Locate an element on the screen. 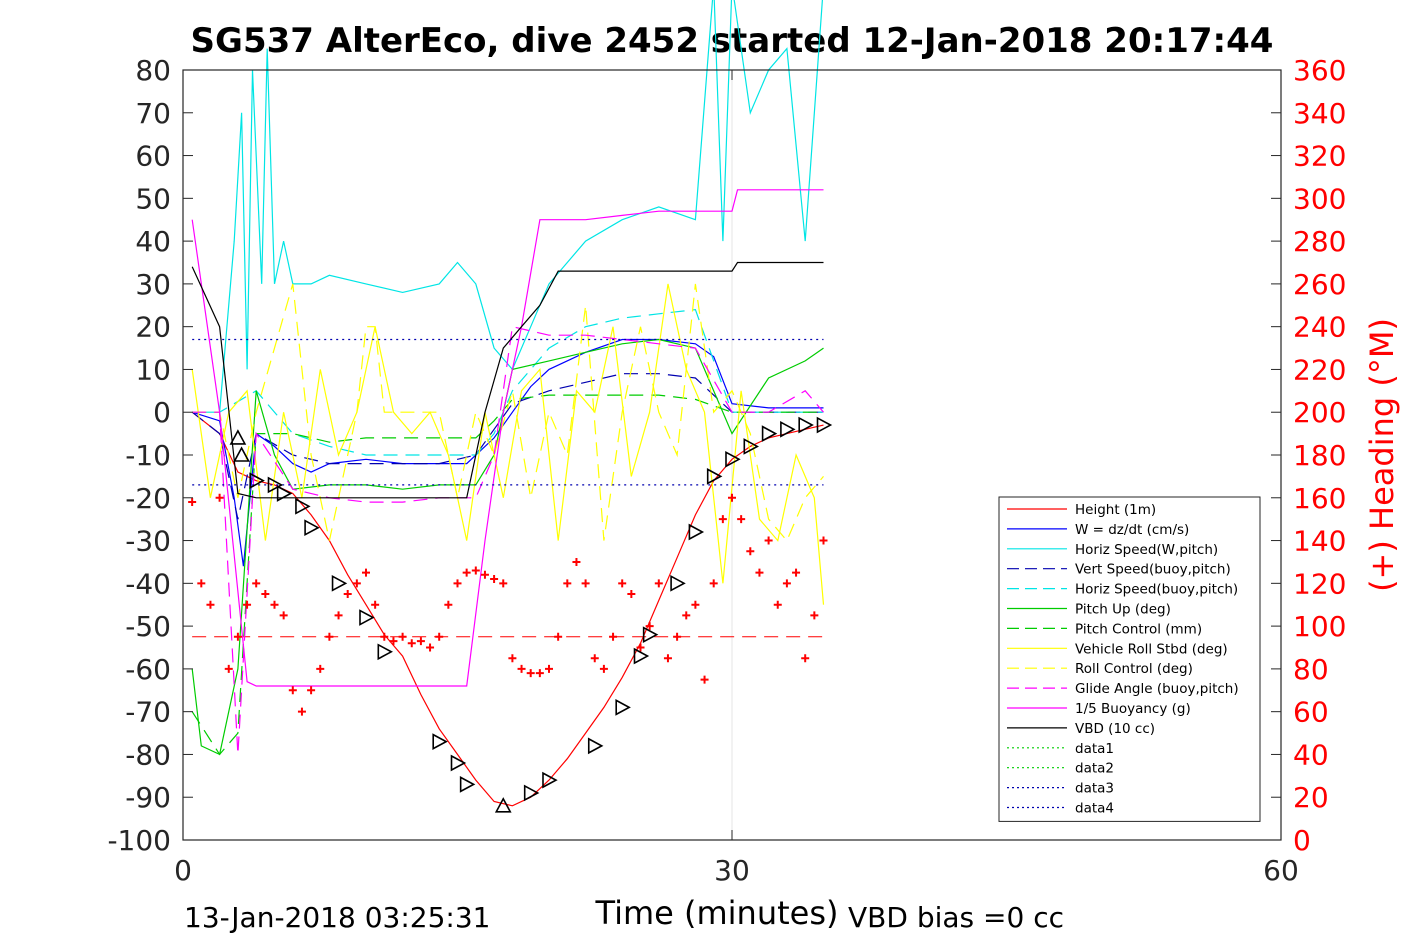 This screenshot has height=945, width=1417. legend-label: VBD (10 cc) is located at coordinates (1115, 729).